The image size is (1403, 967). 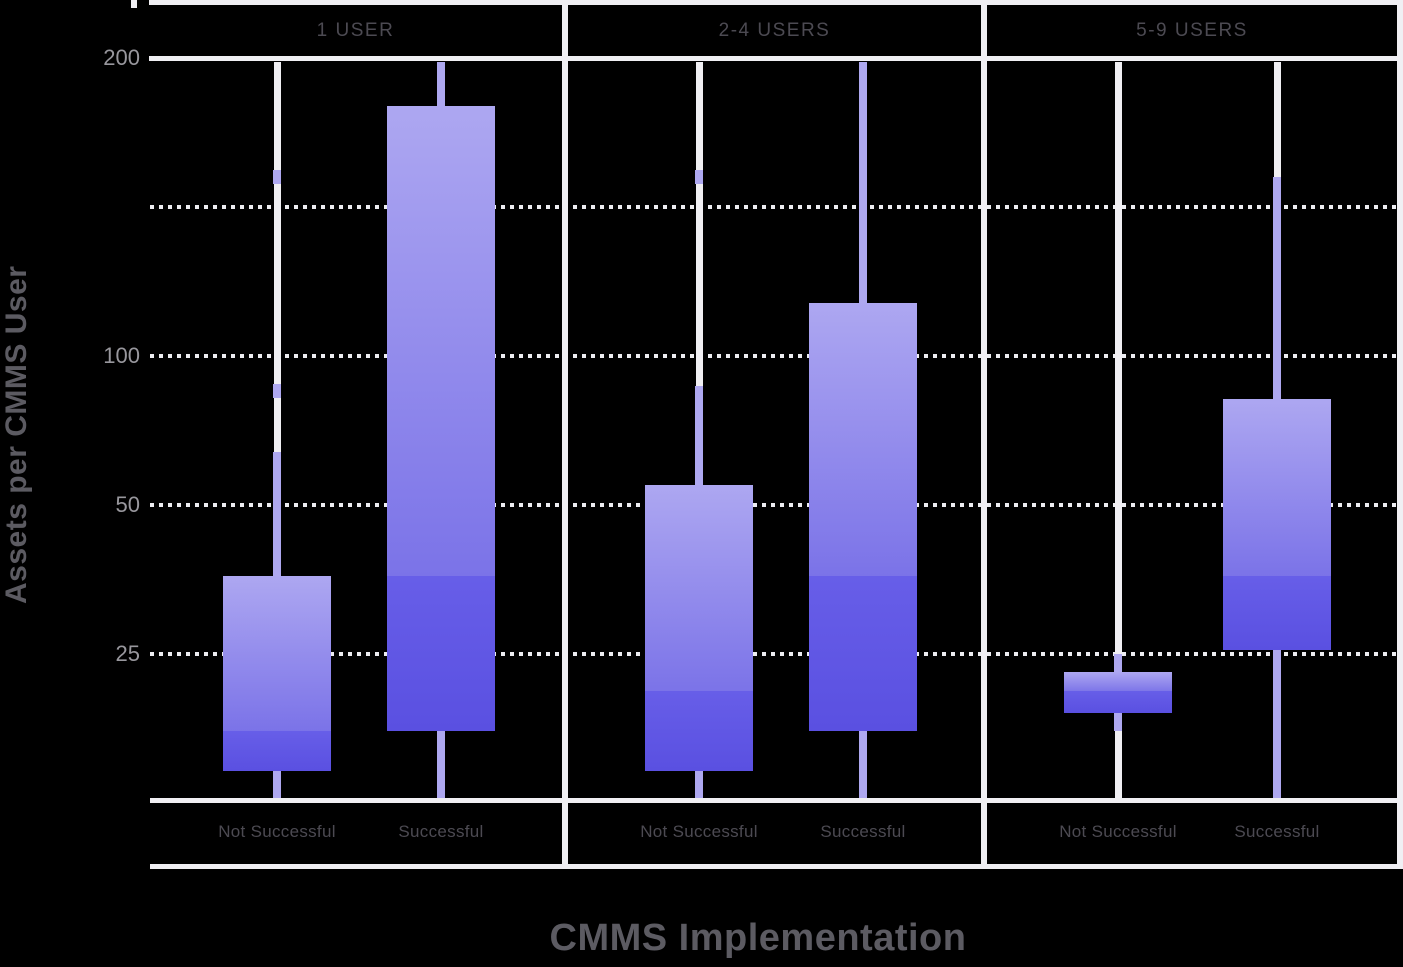 What do you see at coordinates (1277, 288) in the screenshot?
I see `whisker-top-5-9-users-successful` at bounding box center [1277, 288].